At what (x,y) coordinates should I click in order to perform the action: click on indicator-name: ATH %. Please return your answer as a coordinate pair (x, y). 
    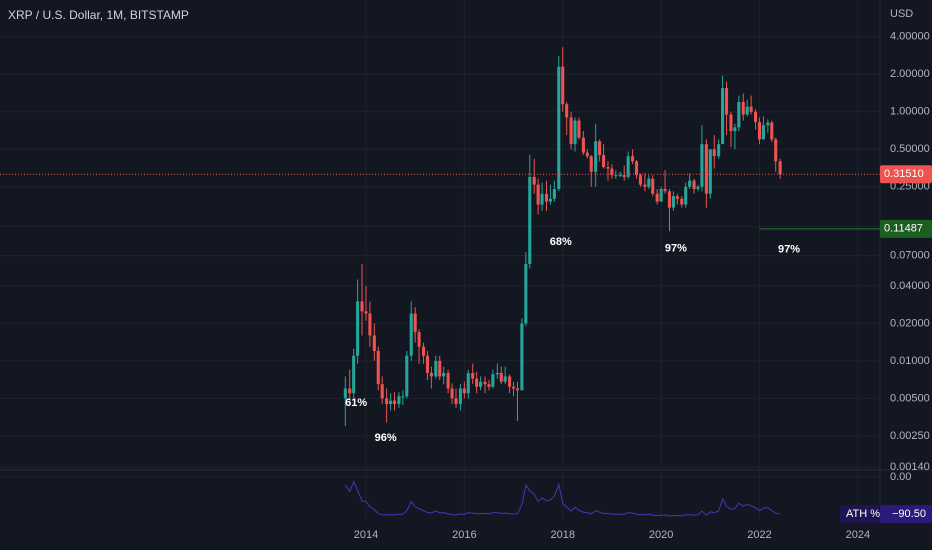
    Looking at the image, I should click on (863, 514).